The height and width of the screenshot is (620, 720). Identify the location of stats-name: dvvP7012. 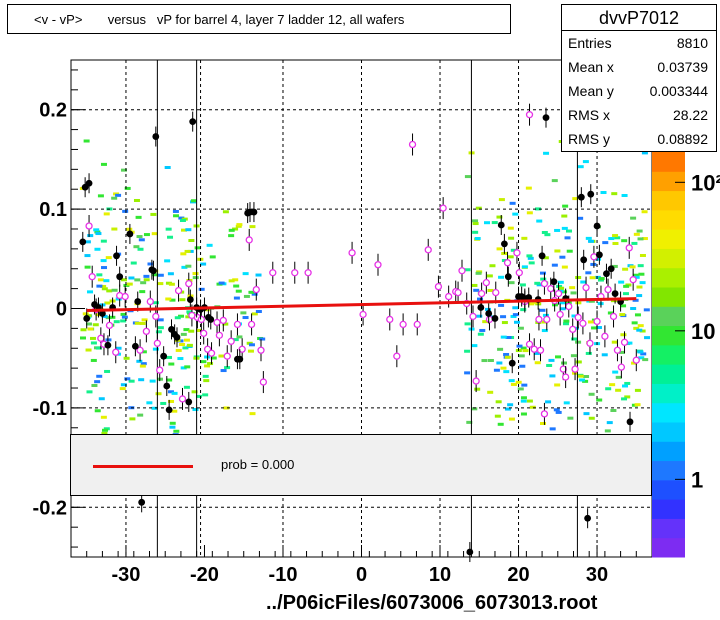
(639, 18).